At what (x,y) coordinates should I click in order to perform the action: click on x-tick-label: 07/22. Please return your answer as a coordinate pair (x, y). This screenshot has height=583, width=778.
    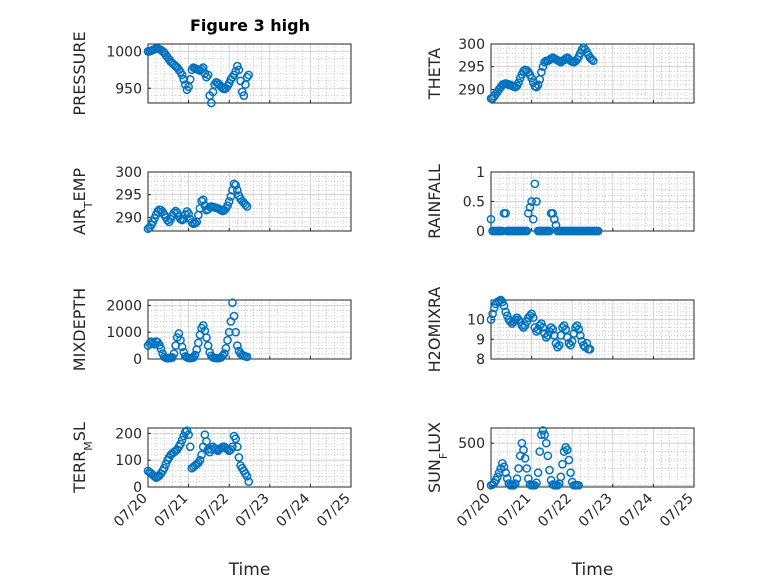
    Looking at the image, I should click on (555, 511).